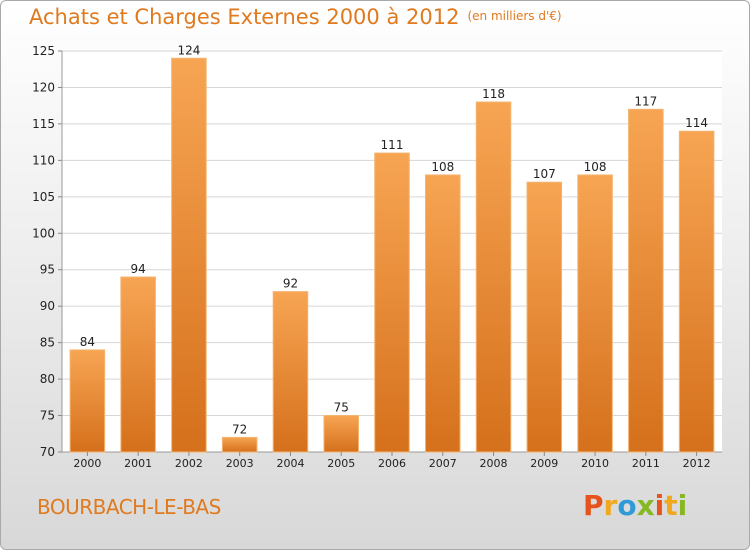 Image resolution: width=750 pixels, height=550 pixels. I want to click on y-tick-label: 95, so click(47, 270).